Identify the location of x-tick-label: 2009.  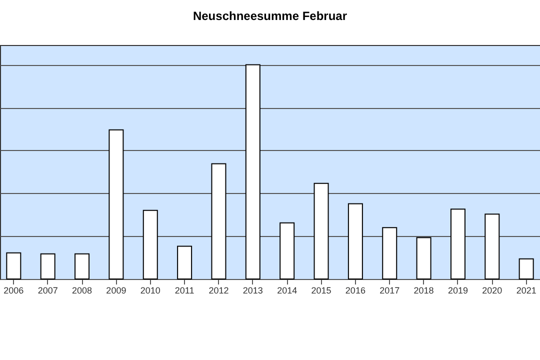
(116, 291).